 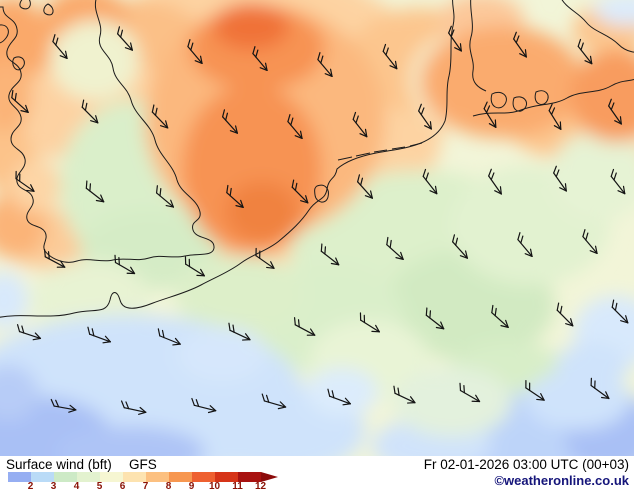 I want to click on legend-tick: 12, so click(x=260, y=485).